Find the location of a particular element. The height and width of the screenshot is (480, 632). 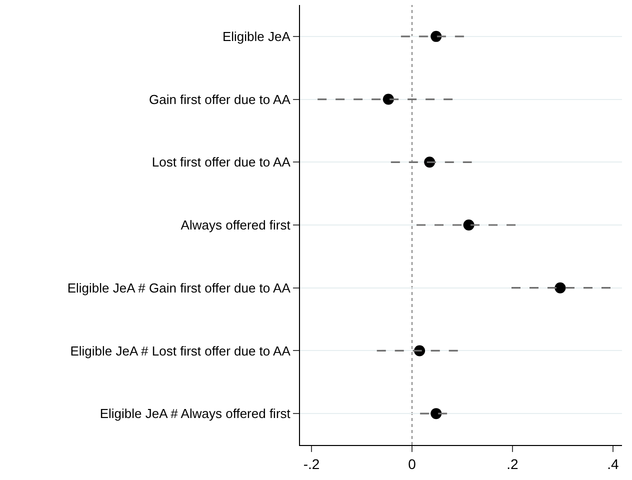

y-tick-label: Gain first offer due to AA is located at coordinates (219, 99).